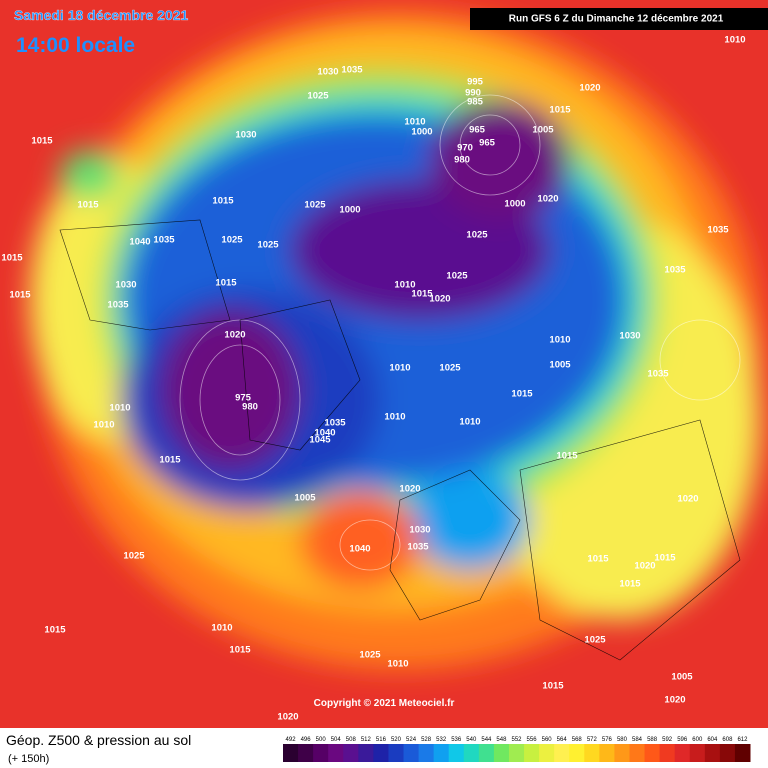  Describe the element at coordinates (637, 740) in the screenshot. I see `scale-label: 584` at that location.